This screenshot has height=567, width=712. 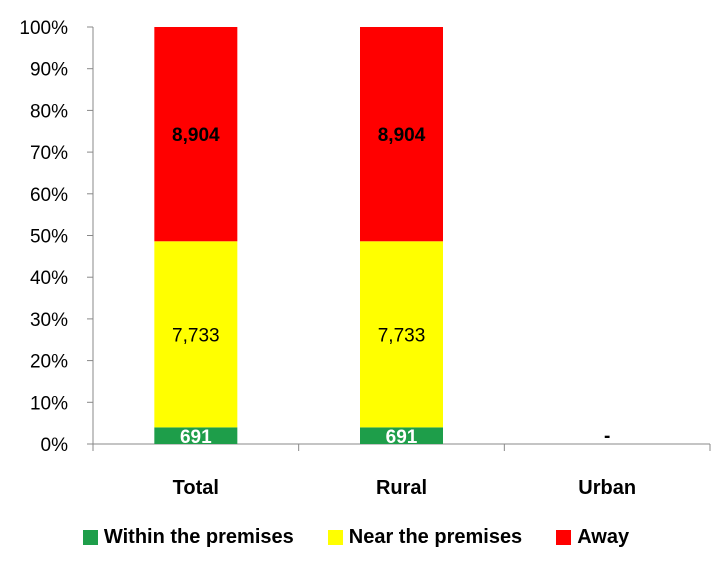 I want to click on legend-item-within: Within the premises, so click(x=188, y=537).